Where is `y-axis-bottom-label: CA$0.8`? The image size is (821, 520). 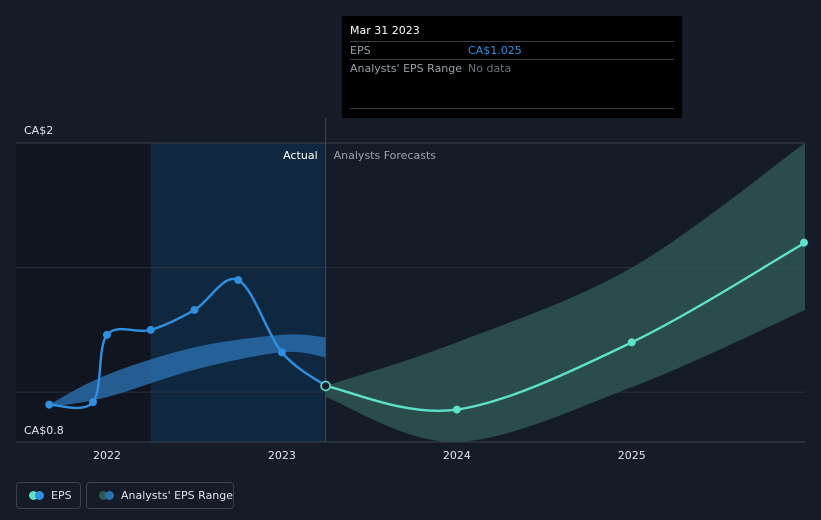
y-axis-bottom-label: CA$0.8 is located at coordinates (44, 430).